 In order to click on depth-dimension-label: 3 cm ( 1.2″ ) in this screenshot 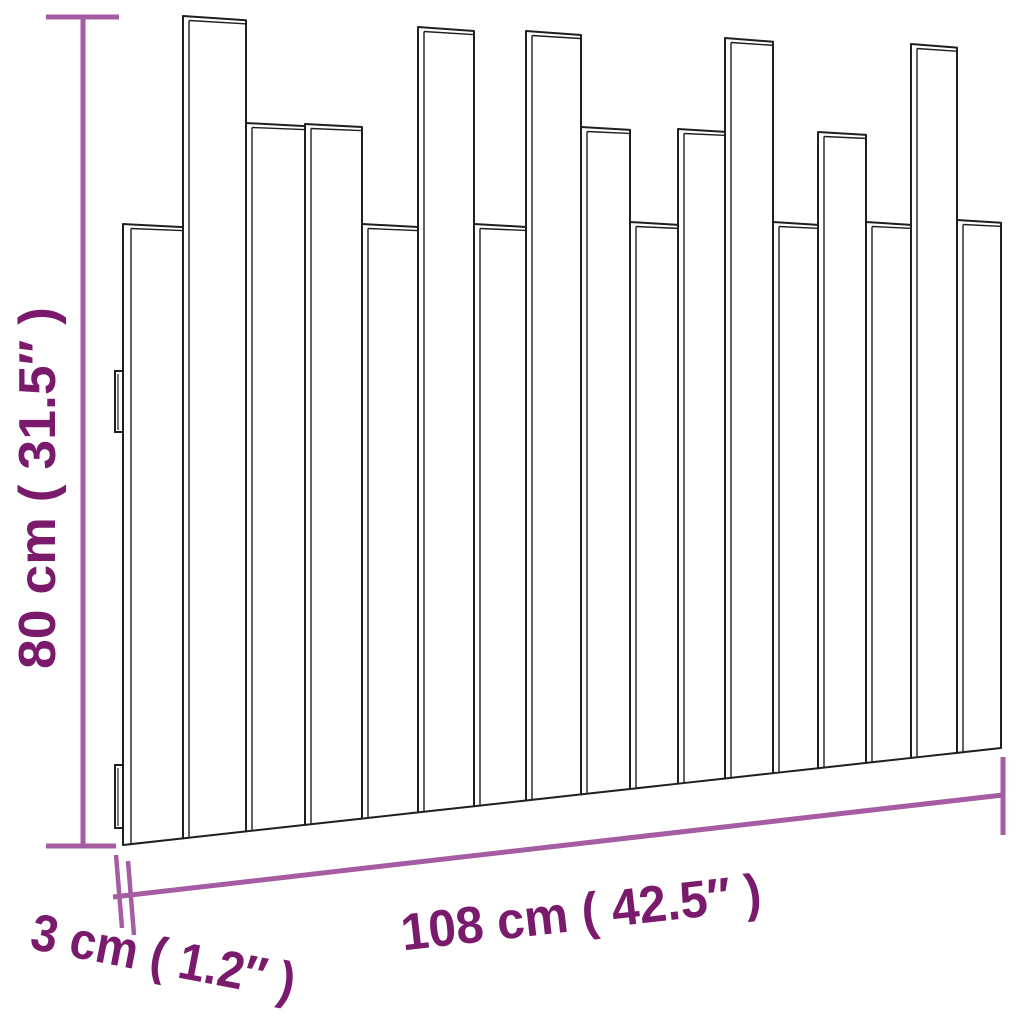, I will do `click(163, 957)`.